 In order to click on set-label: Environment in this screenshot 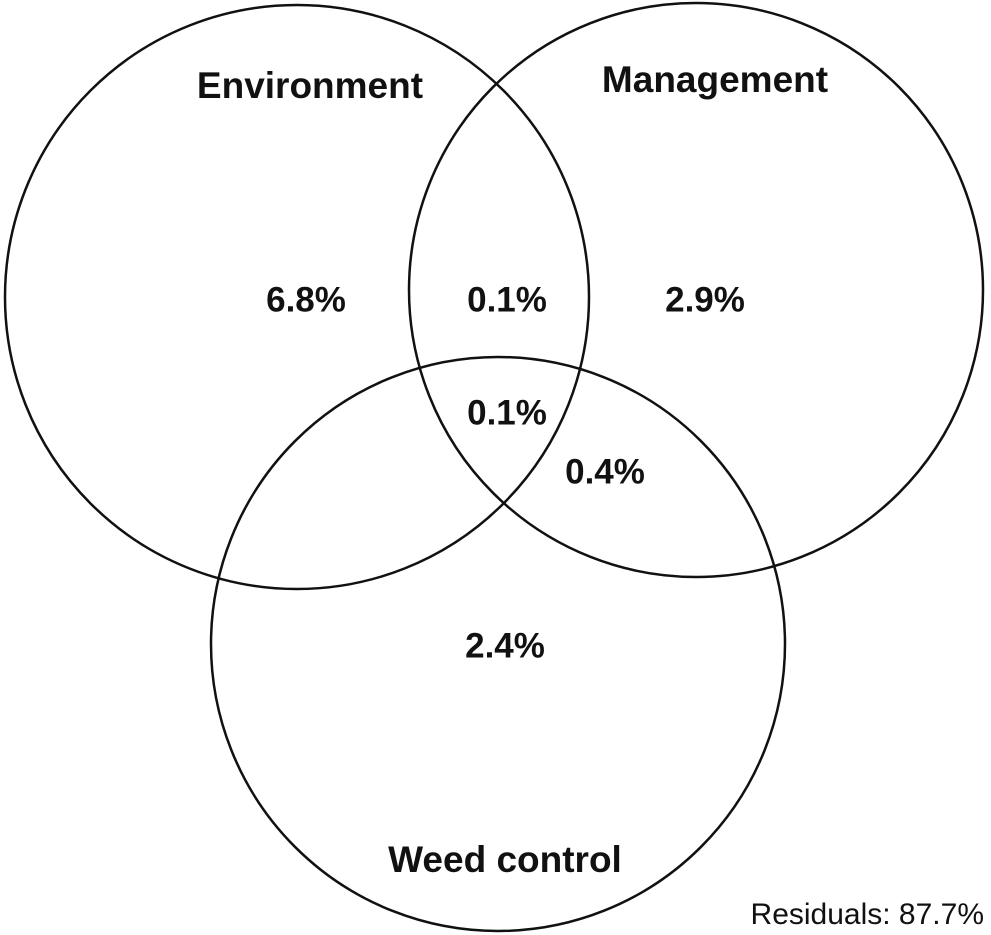, I will do `click(310, 85)`.